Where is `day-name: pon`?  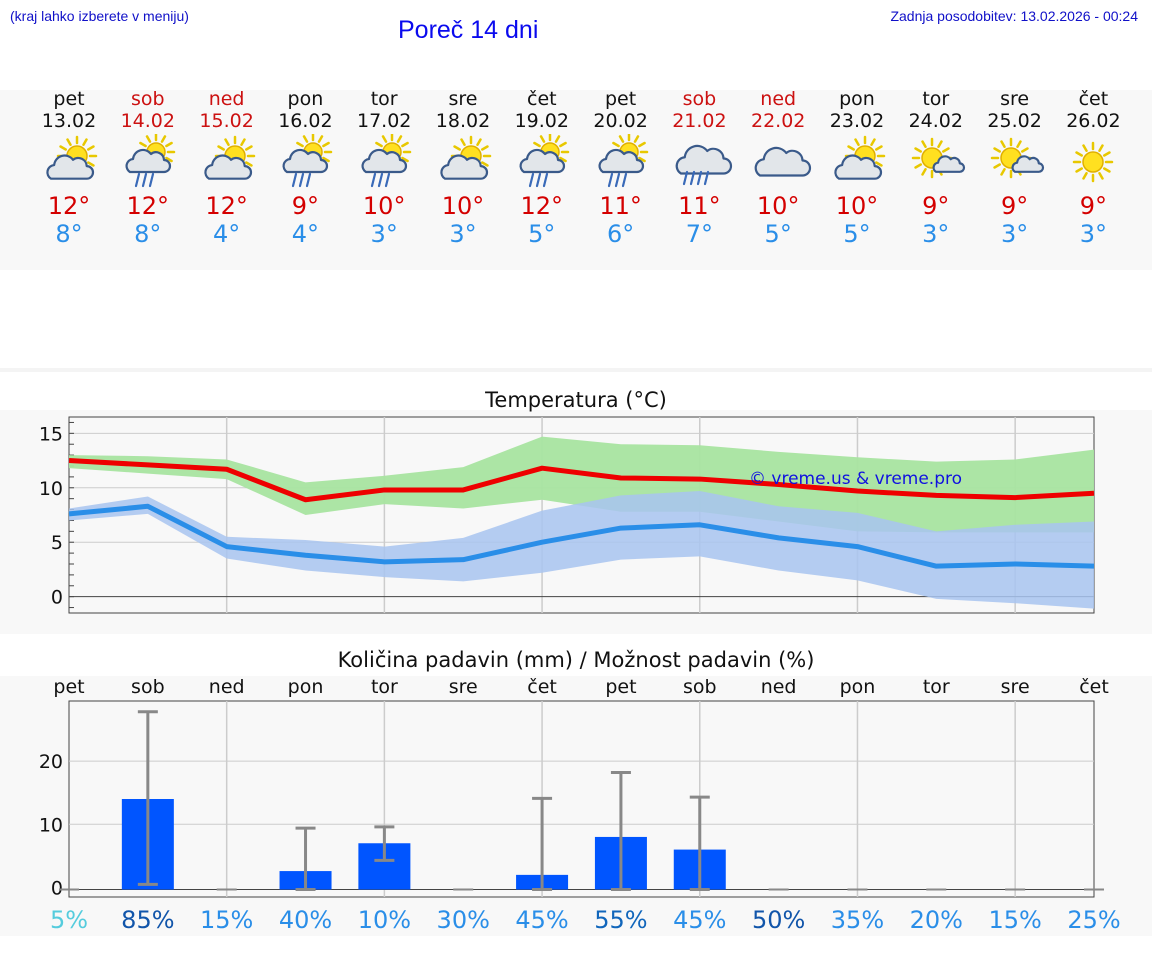 day-name: pon is located at coordinates (305, 99).